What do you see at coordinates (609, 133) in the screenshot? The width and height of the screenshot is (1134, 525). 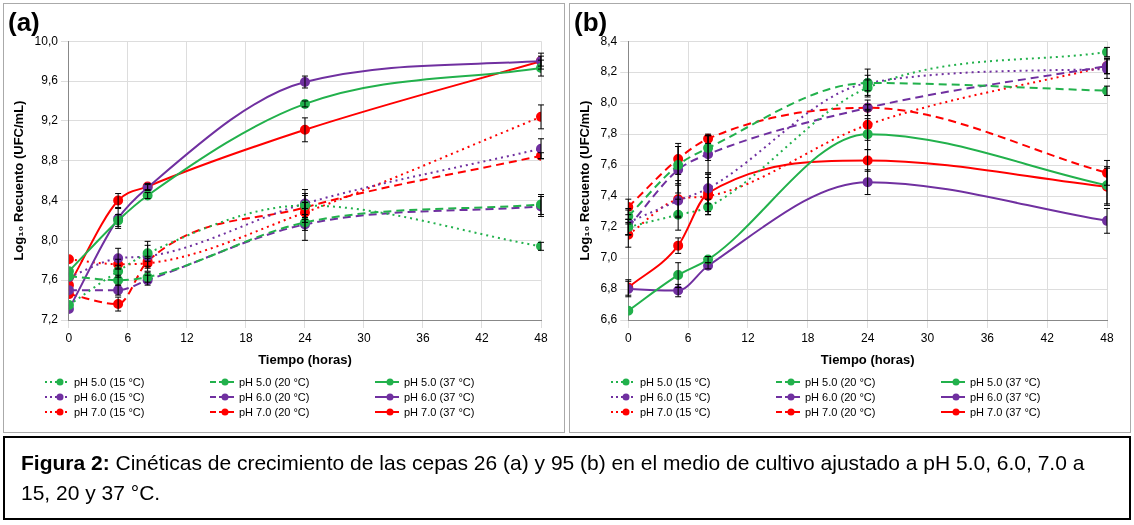 I see `y-tick-label: 7,8` at bounding box center [609, 133].